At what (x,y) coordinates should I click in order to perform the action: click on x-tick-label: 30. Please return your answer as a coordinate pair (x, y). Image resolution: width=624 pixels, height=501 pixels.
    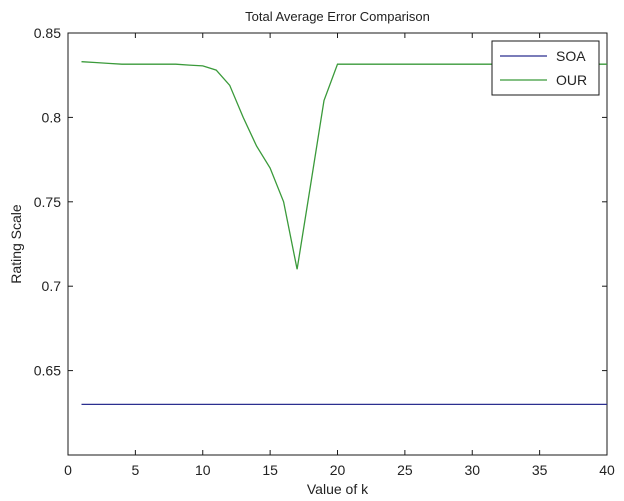
    Looking at the image, I should click on (472, 470).